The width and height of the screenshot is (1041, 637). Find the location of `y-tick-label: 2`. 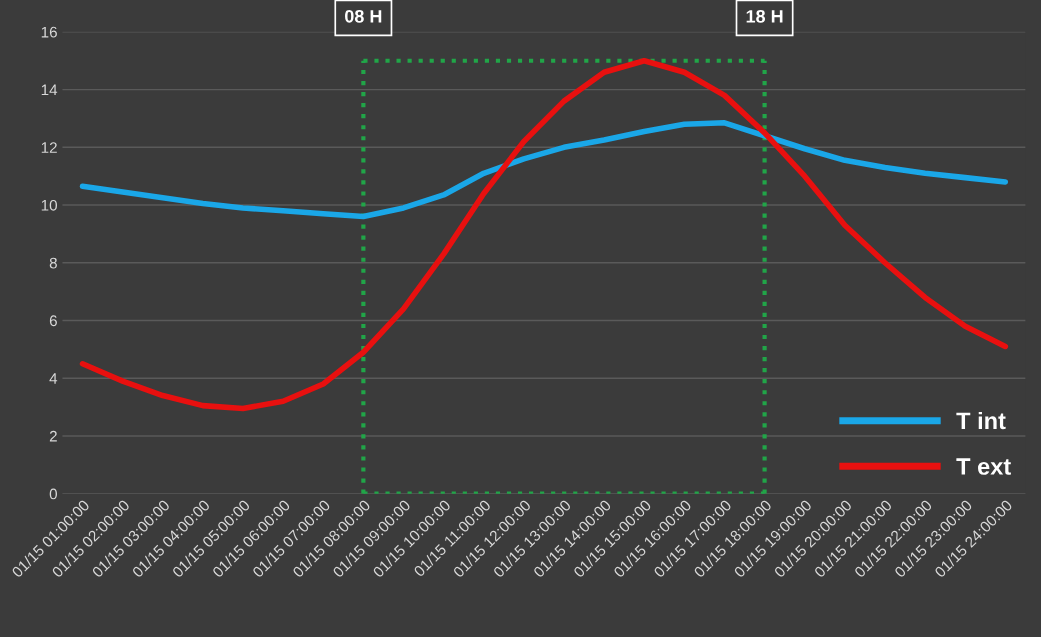

y-tick-label: 2 is located at coordinates (53, 436).